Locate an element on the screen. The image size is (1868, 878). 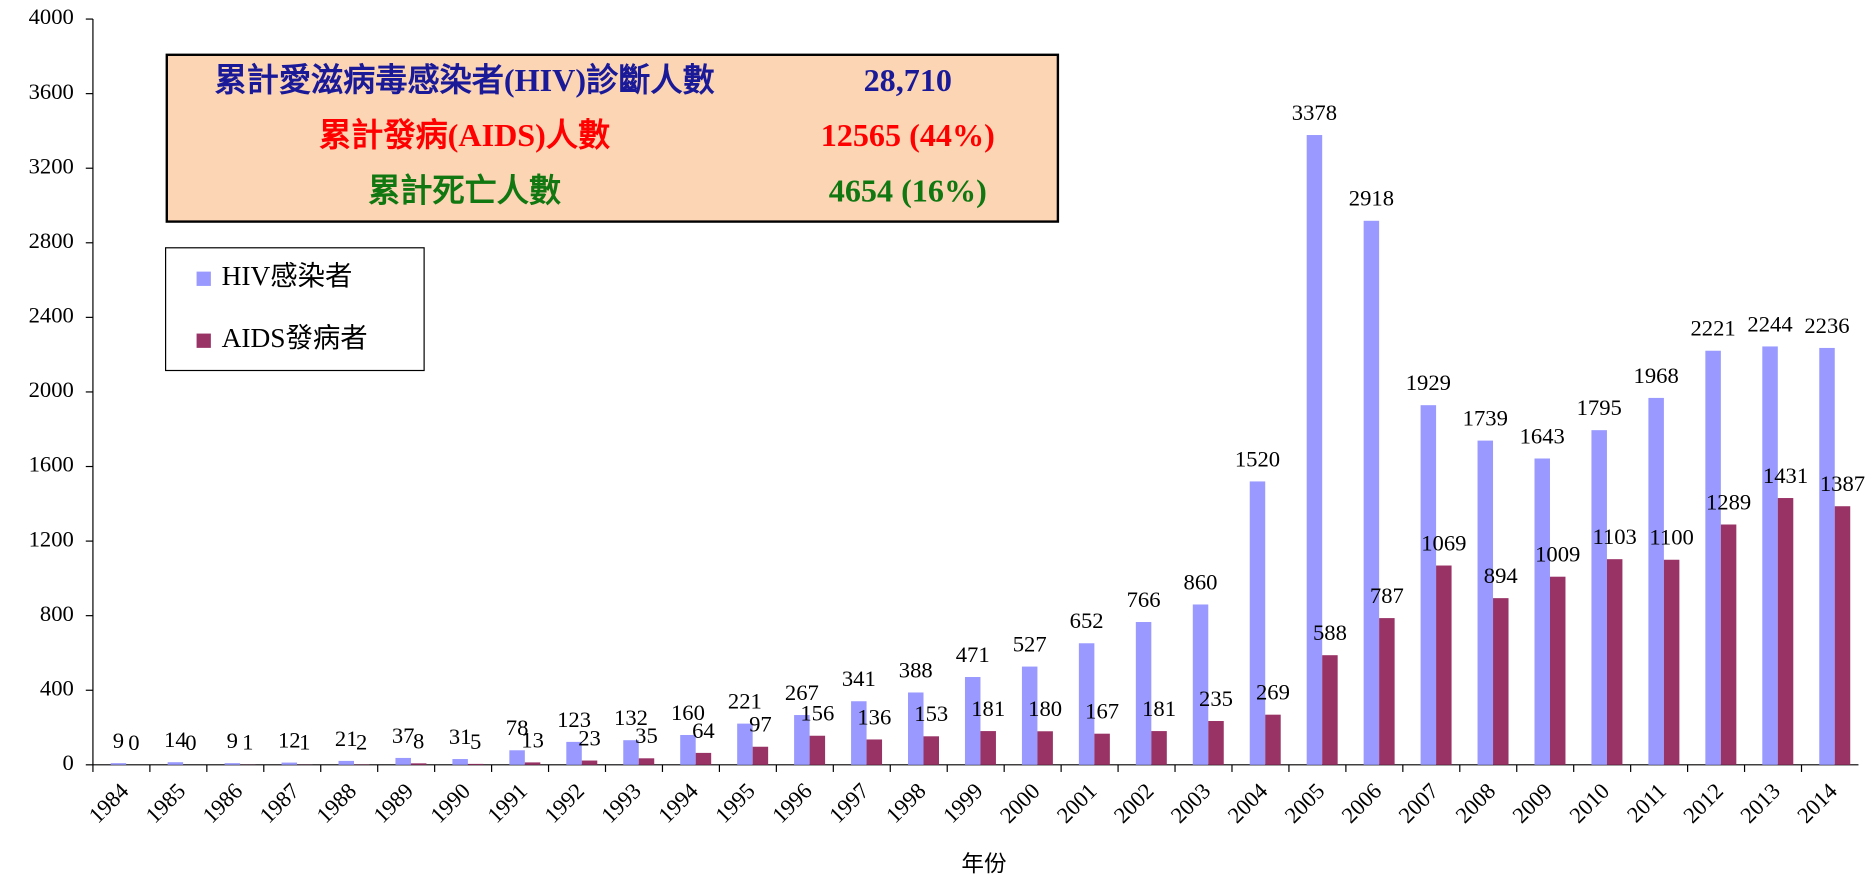
data-label: 235 is located at coordinates (1216, 698).